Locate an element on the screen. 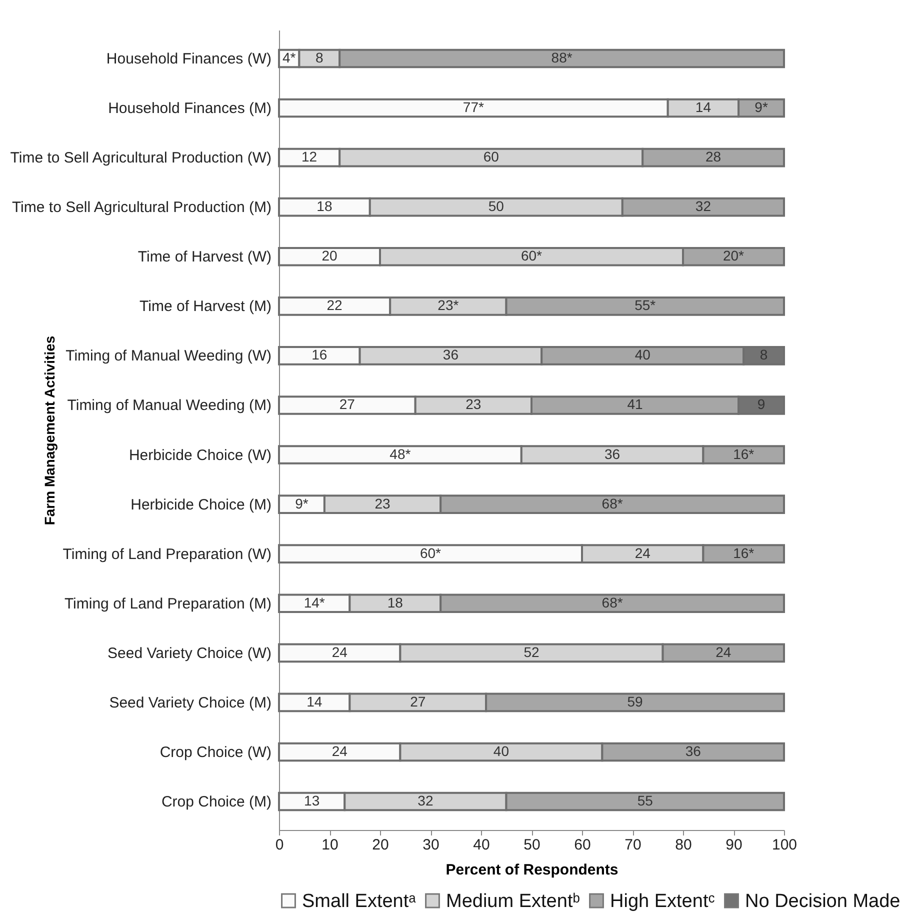 This screenshot has height=919, width=921. data-label: 20 is located at coordinates (330, 256).